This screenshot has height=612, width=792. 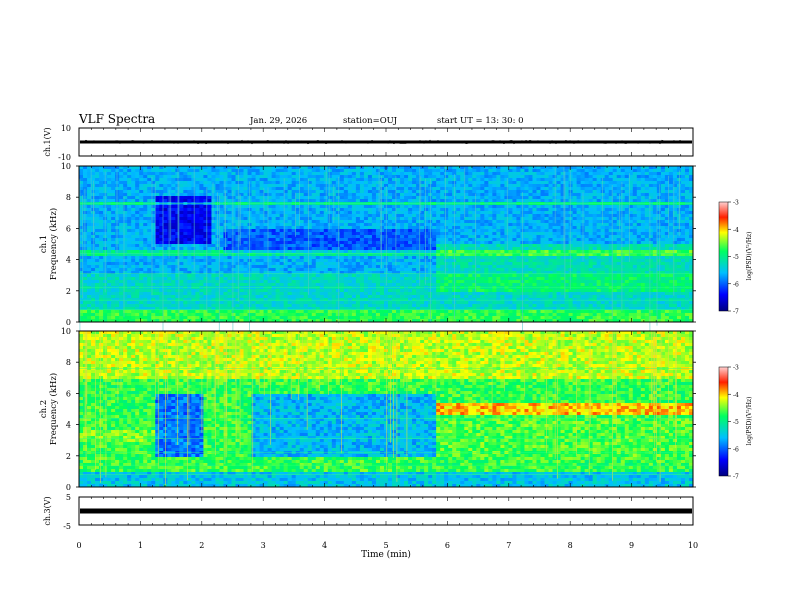 What do you see at coordinates (370, 121) in the screenshot?
I see `station-label: station=OUJ` at bounding box center [370, 121].